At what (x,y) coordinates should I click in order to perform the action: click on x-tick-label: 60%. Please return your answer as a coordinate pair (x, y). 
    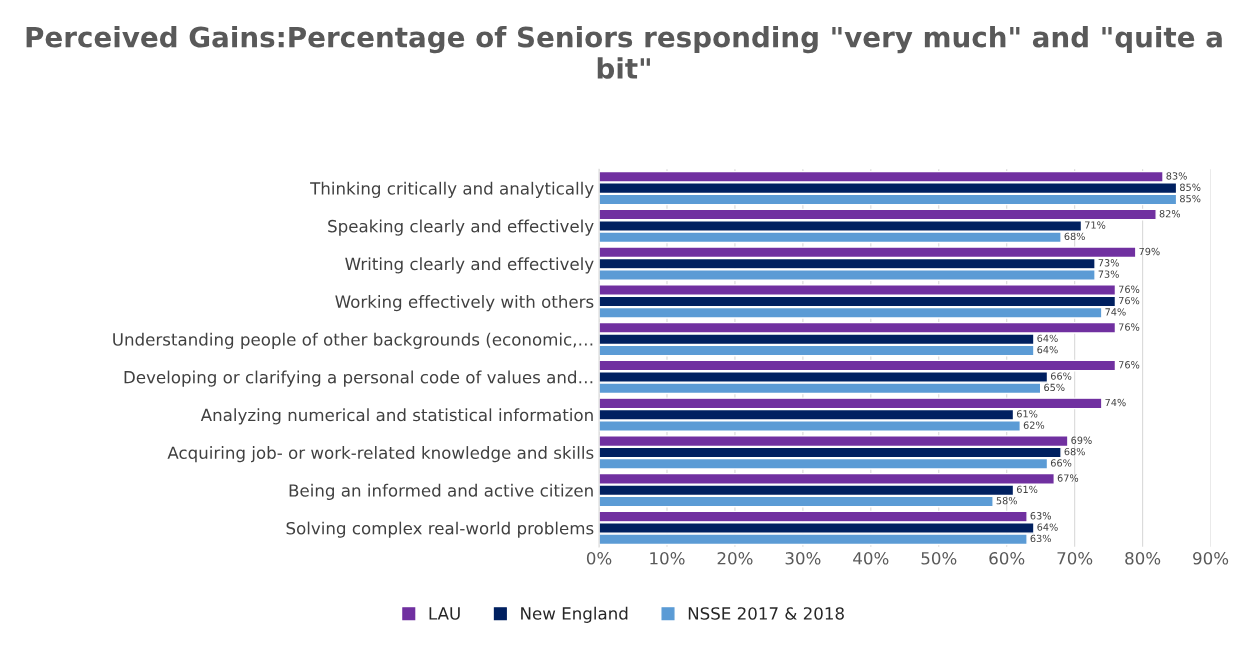
    Looking at the image, I should click on (1007, 558).